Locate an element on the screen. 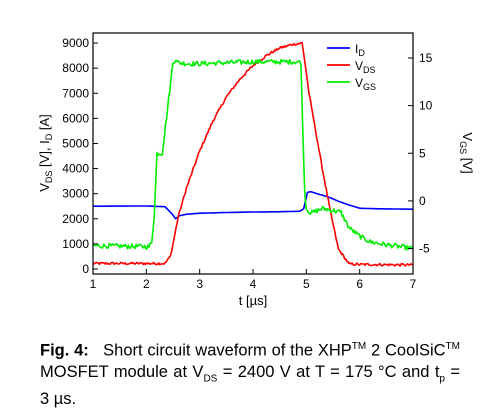 This screenshot has width=487, height=413. x-tick-label: 1 is located at coordinates (93, 284).